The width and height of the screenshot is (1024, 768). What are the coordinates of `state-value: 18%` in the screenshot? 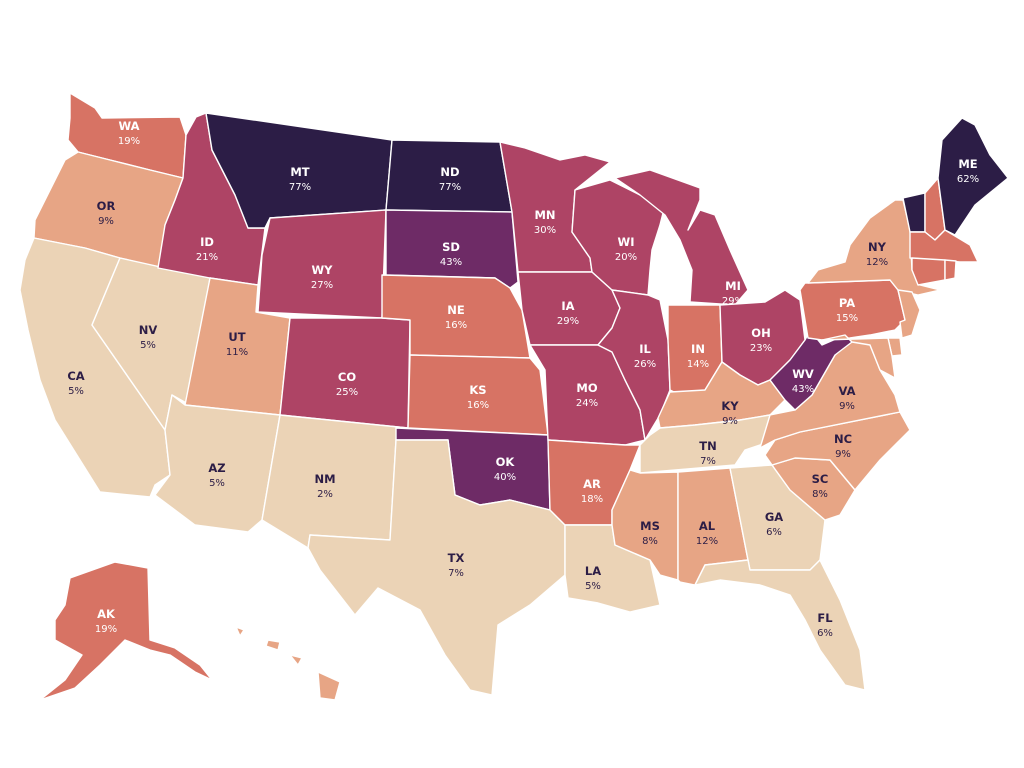 It's located at (592, 499).